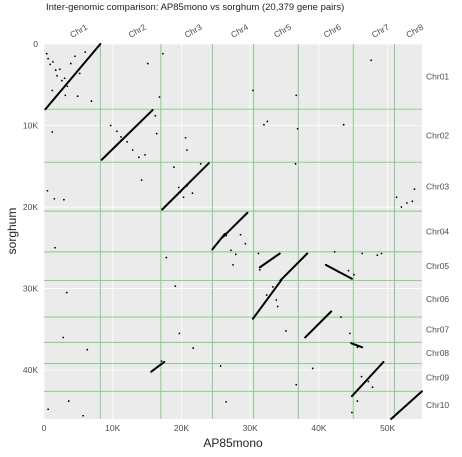 The image size is (462, 457). Describe the element at coordinates (437, 405) in the screenshot. I see `y-chromosome-label: Chr10` at that location.